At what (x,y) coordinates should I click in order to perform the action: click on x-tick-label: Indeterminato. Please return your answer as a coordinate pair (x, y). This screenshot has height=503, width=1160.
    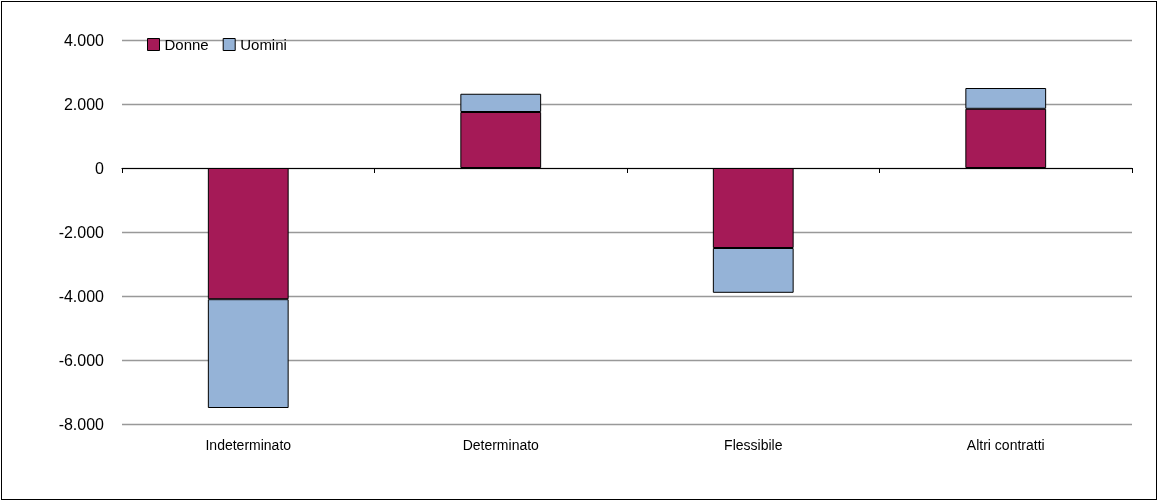
    Looking at the image, I should click on (248, 445).